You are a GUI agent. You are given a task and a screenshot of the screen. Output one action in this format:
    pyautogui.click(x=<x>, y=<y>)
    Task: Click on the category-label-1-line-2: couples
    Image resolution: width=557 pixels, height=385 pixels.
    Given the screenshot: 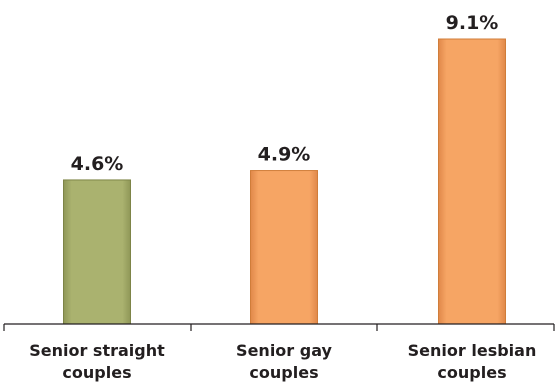 What is the action you would take?
    pyautogui.click(x=96, y=372)
    